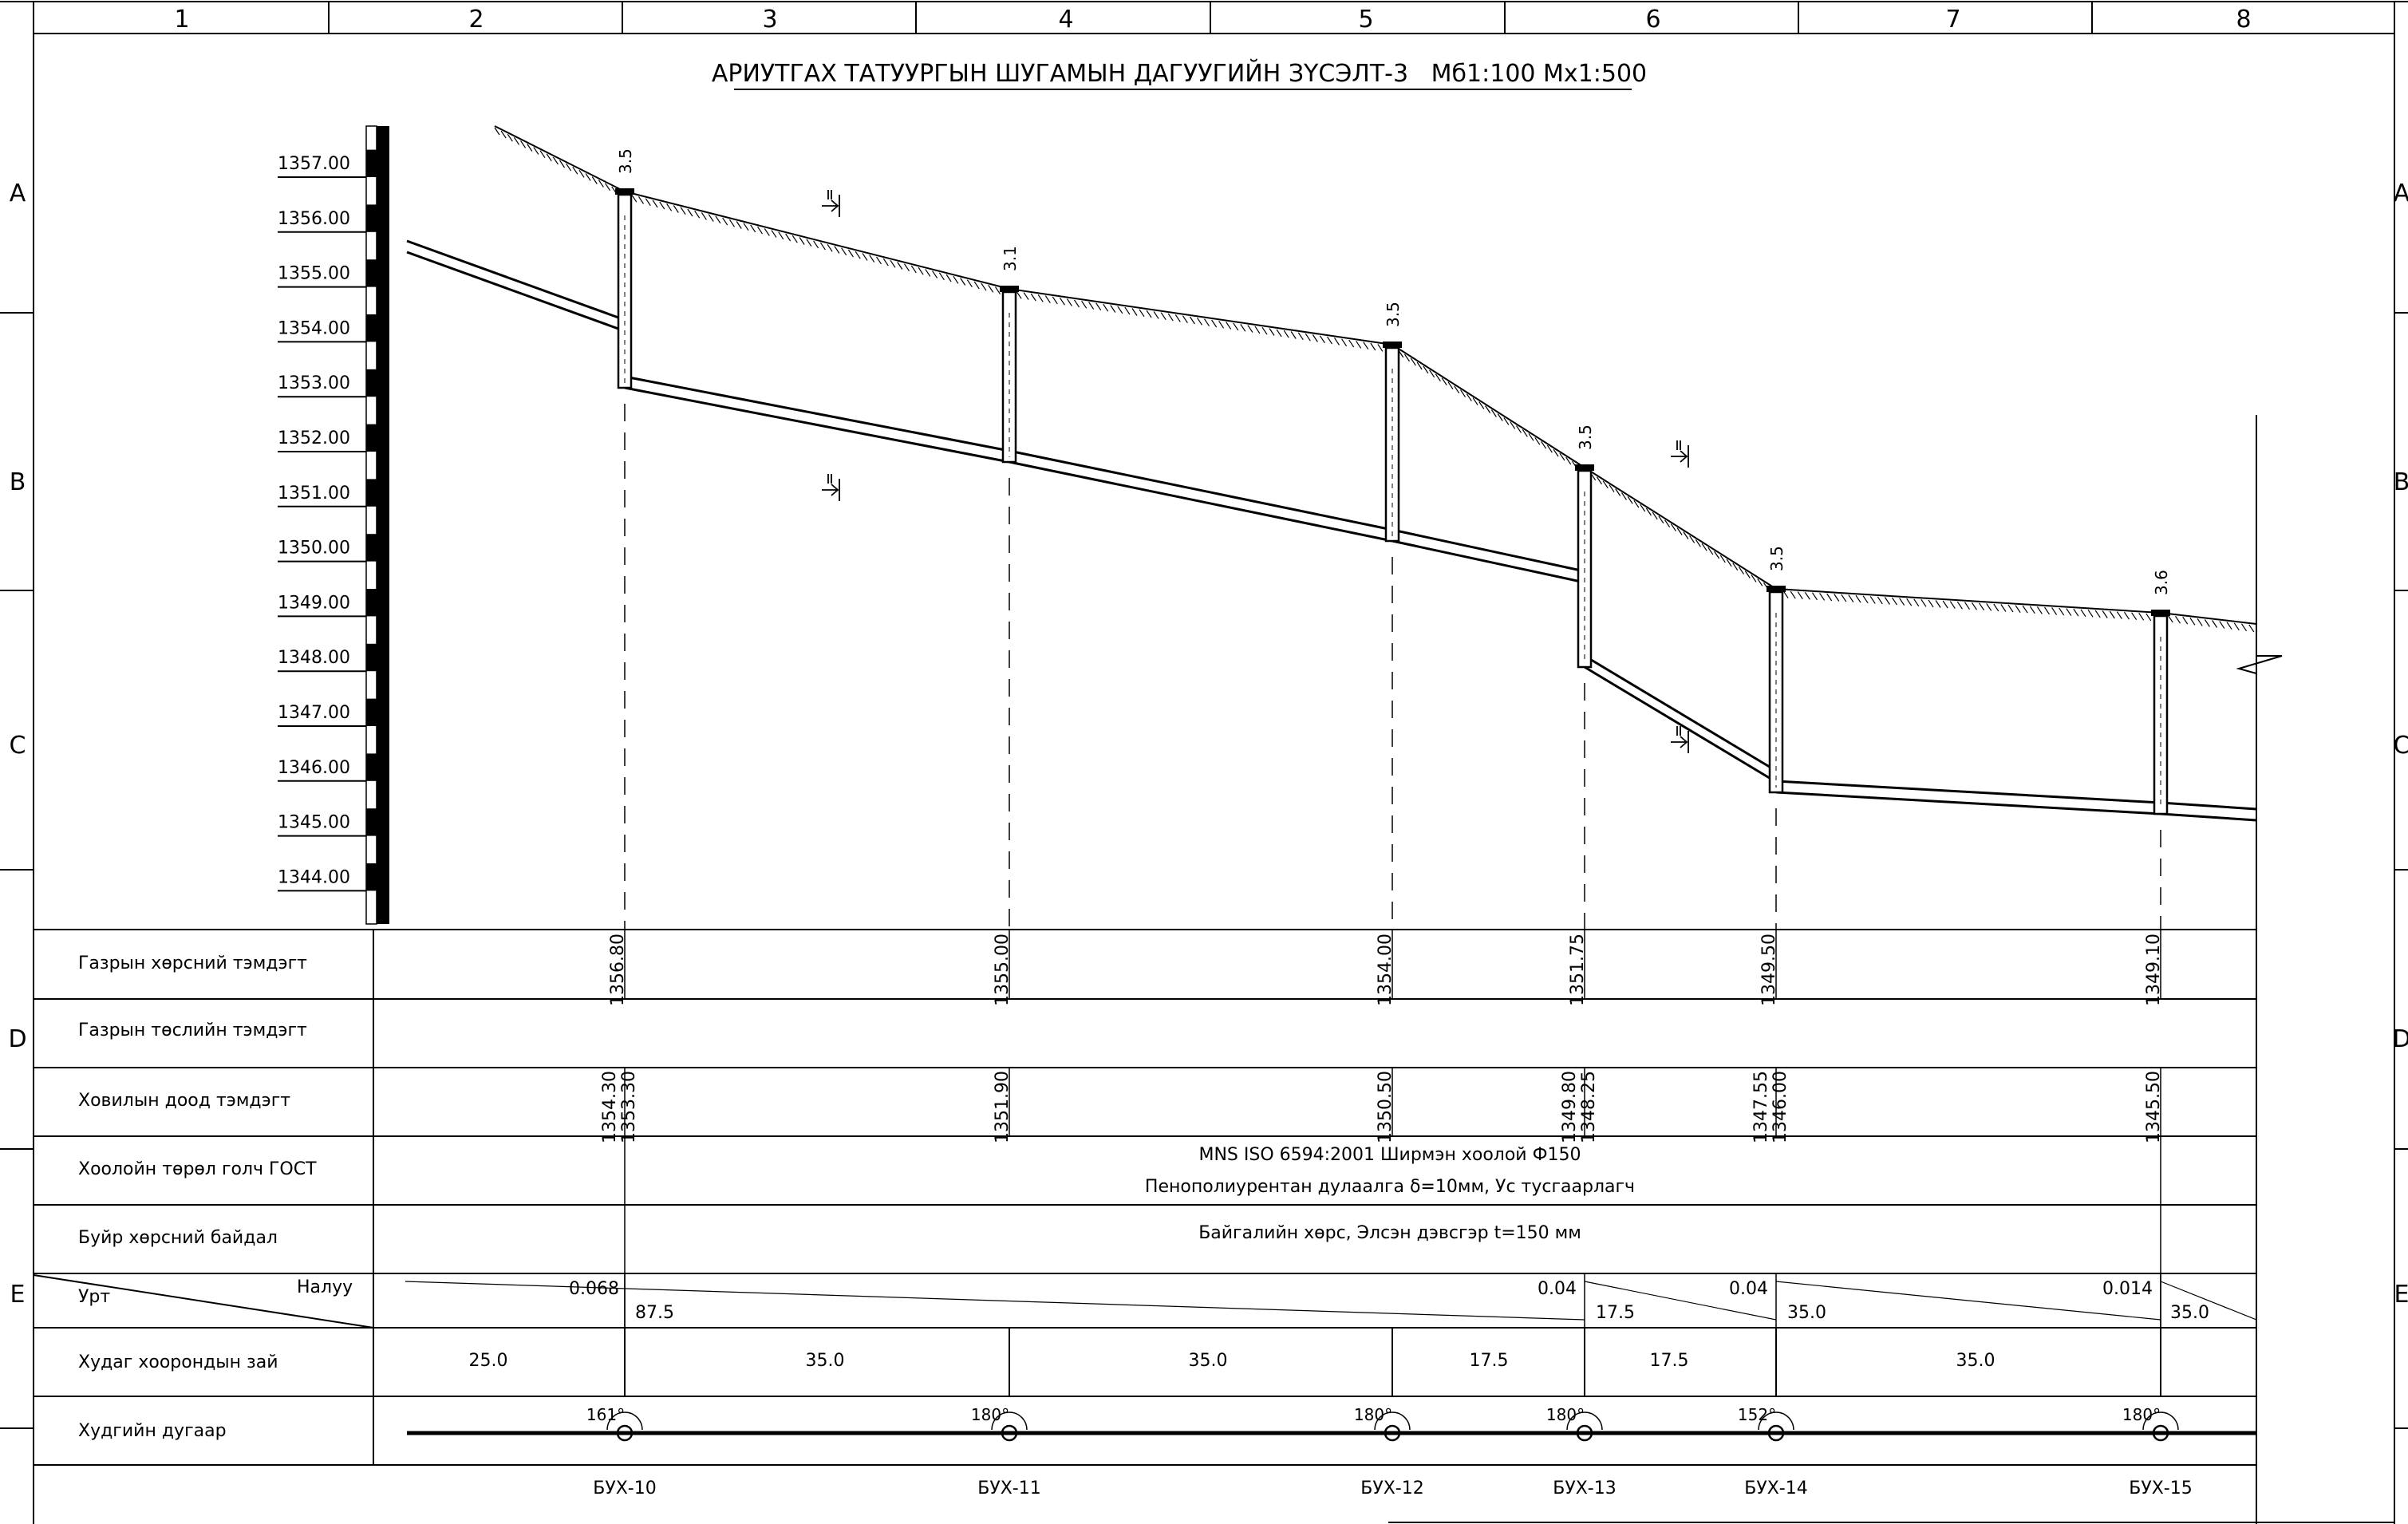  I want to click on row-label-pipe-type: Хоолойн төрөл голч ГОСТ, so click(197, 1169).